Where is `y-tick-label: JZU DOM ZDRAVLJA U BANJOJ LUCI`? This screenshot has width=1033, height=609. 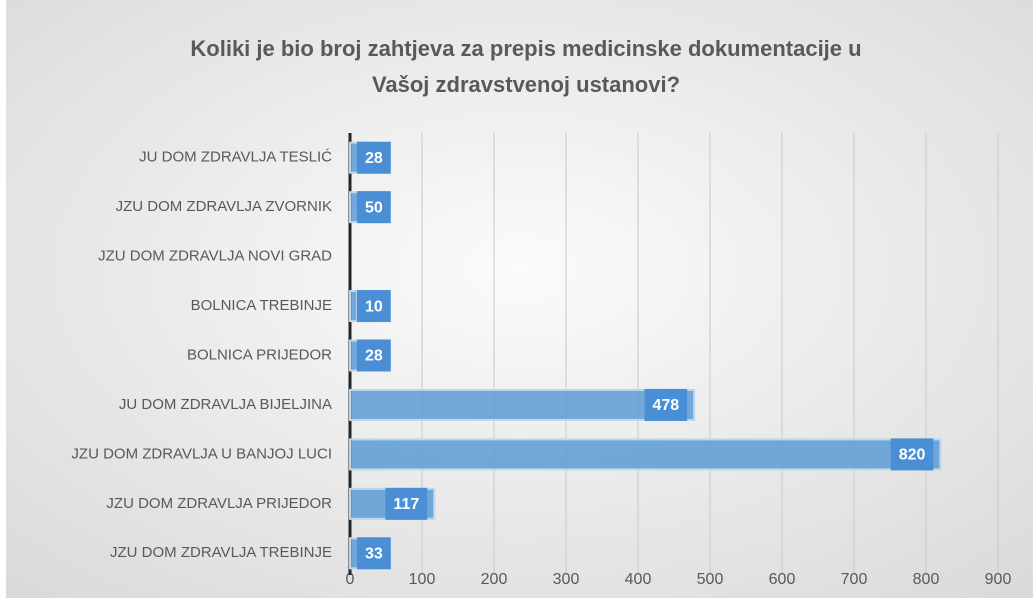
y-tick-label: JZU DOM ZDRAVLJA U BANJOJ LUCI is located at coordinates (201, 453).